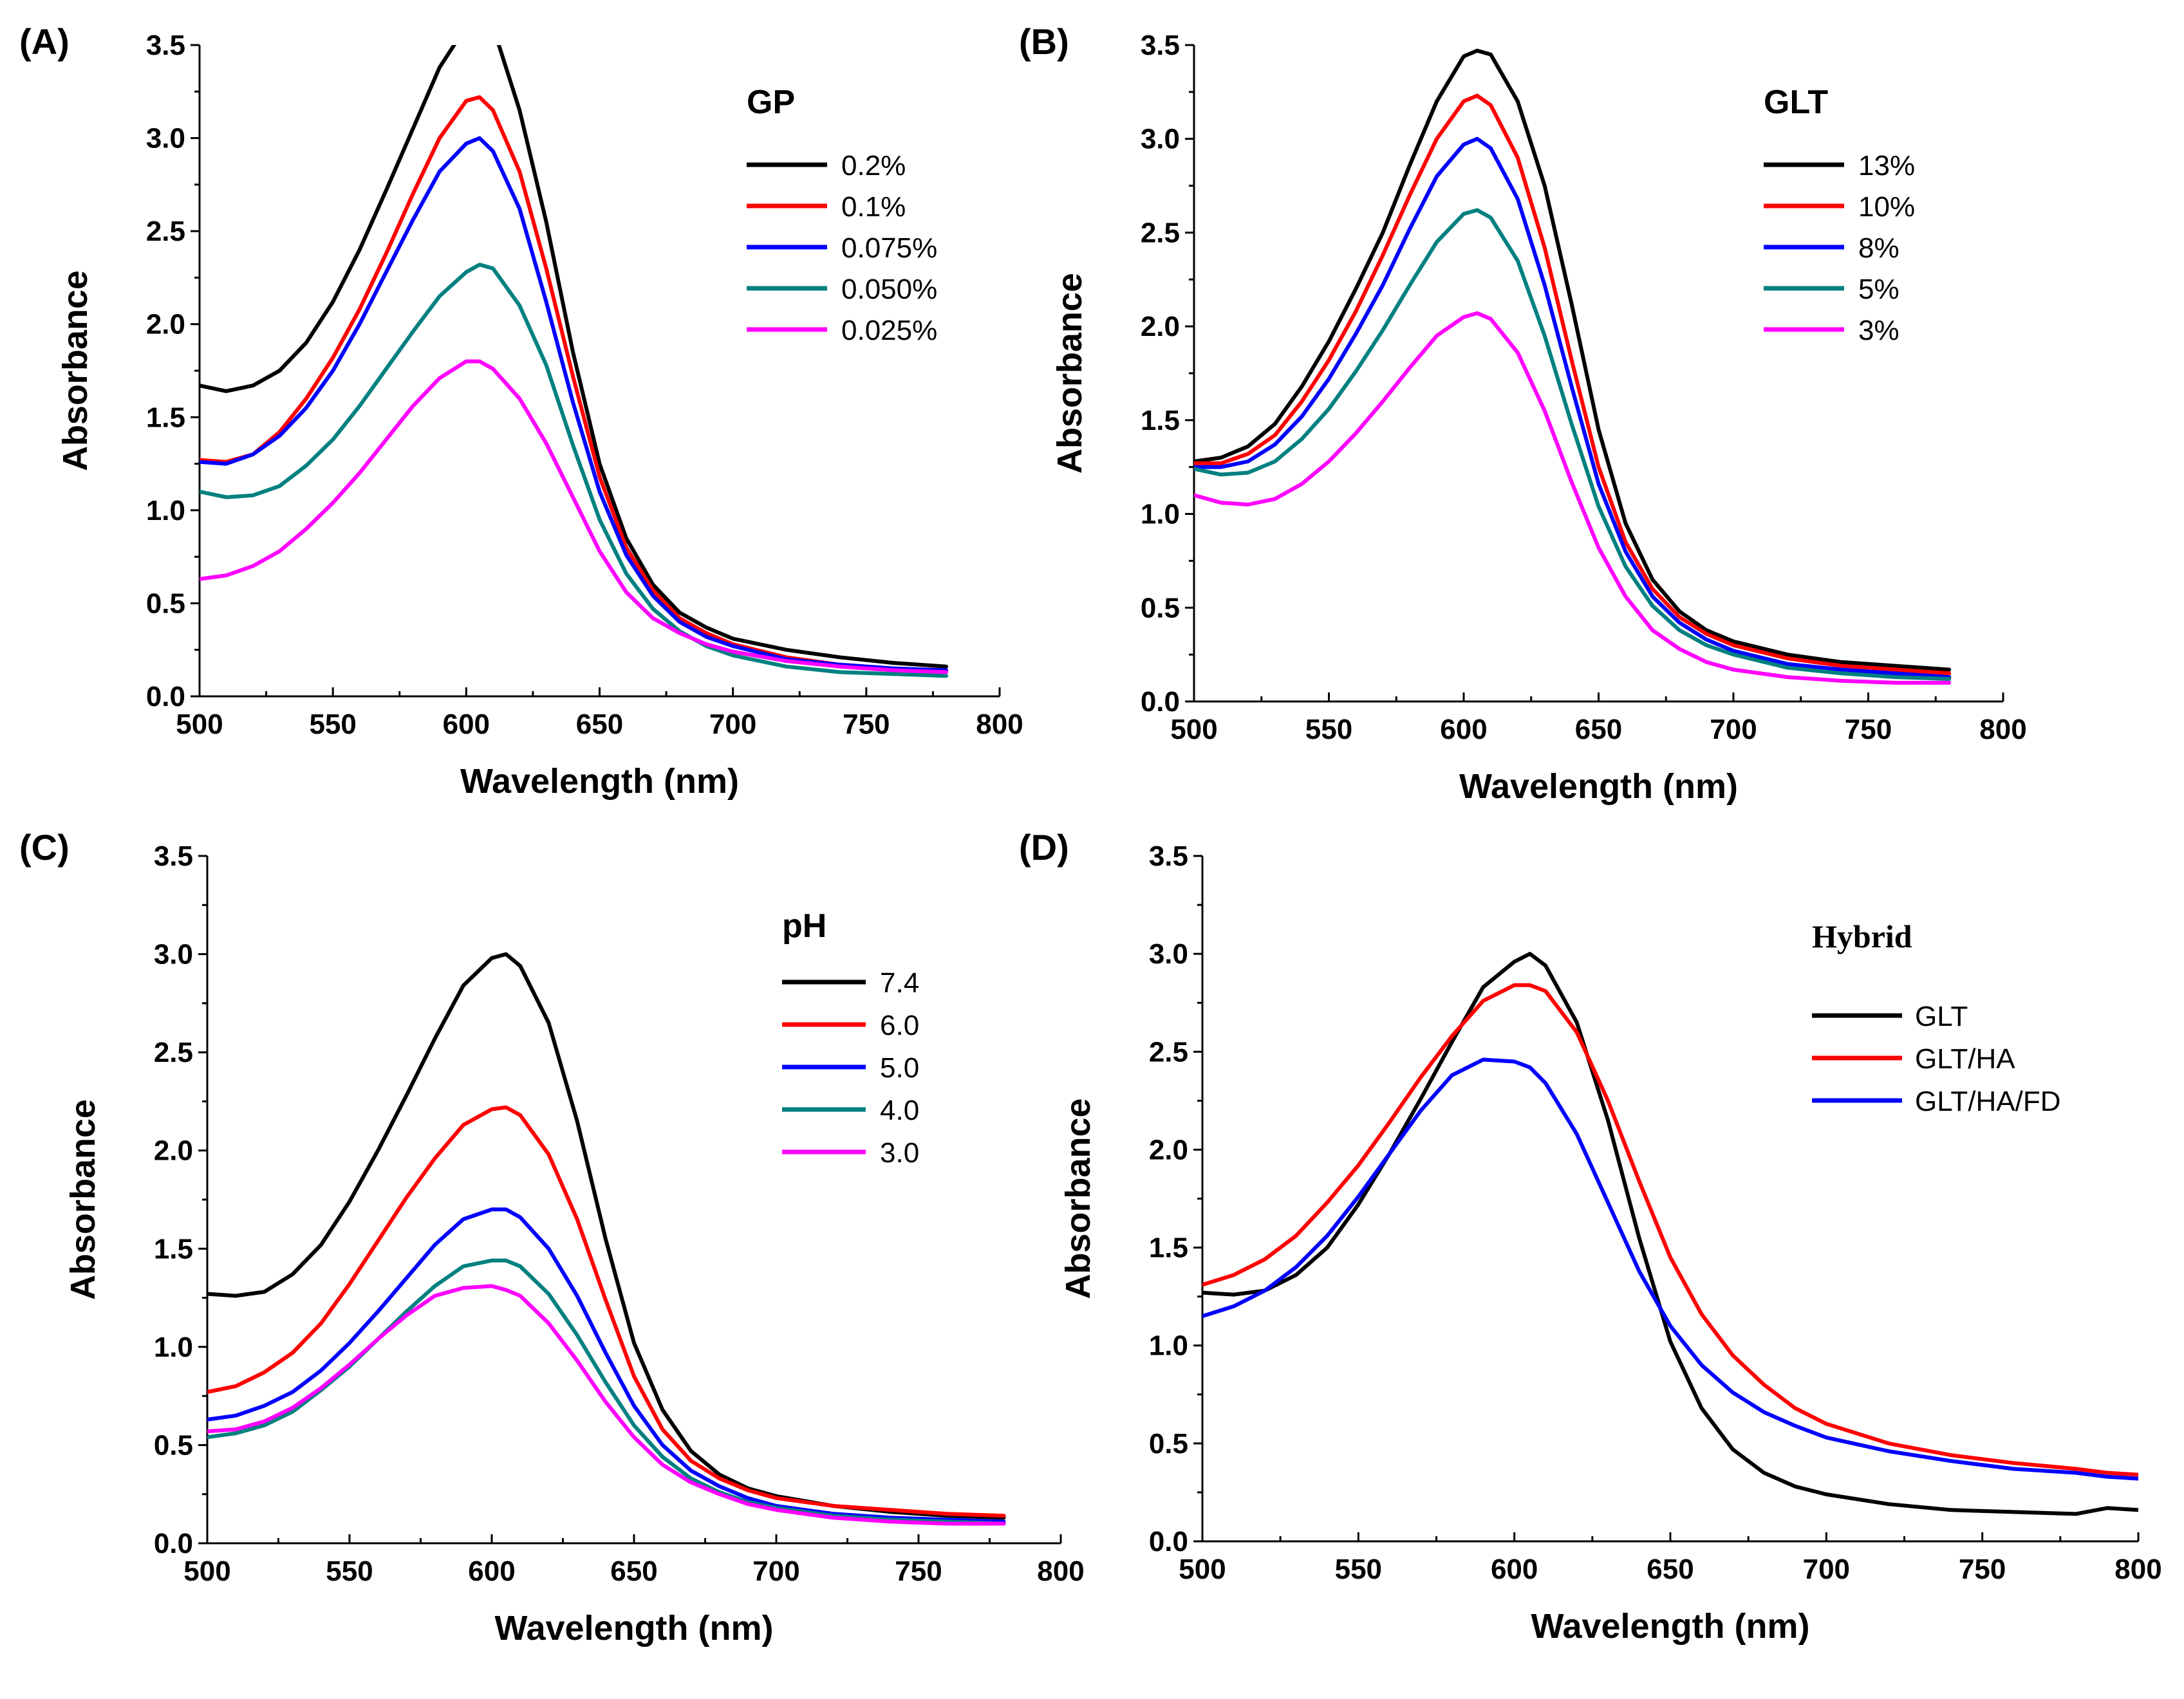 The height and width of the screenshot is (1699, 2184). I want to click on series-line-0-1-, so click(574, 384).